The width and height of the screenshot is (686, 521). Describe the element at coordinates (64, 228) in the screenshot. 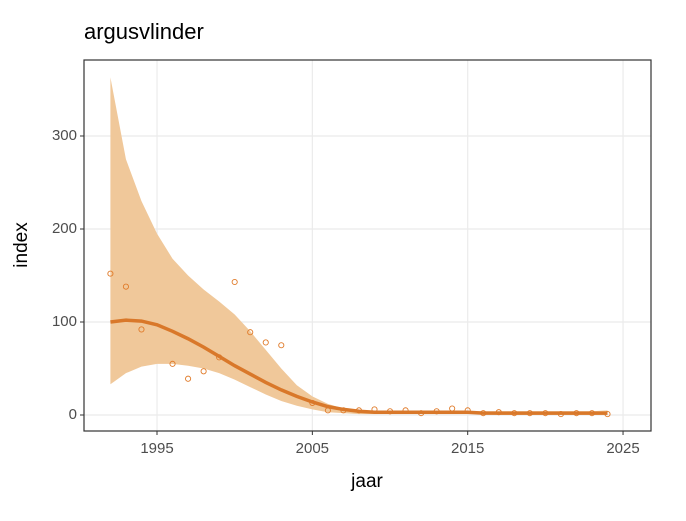

I see `y-tick-label: 200` at that location.